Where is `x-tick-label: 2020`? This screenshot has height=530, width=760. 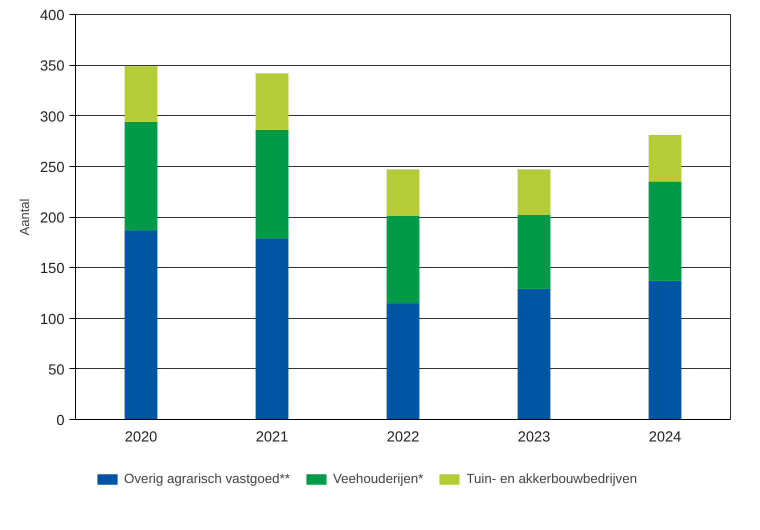 x-tick-label: 2020 is located at coordinates (141, 438).